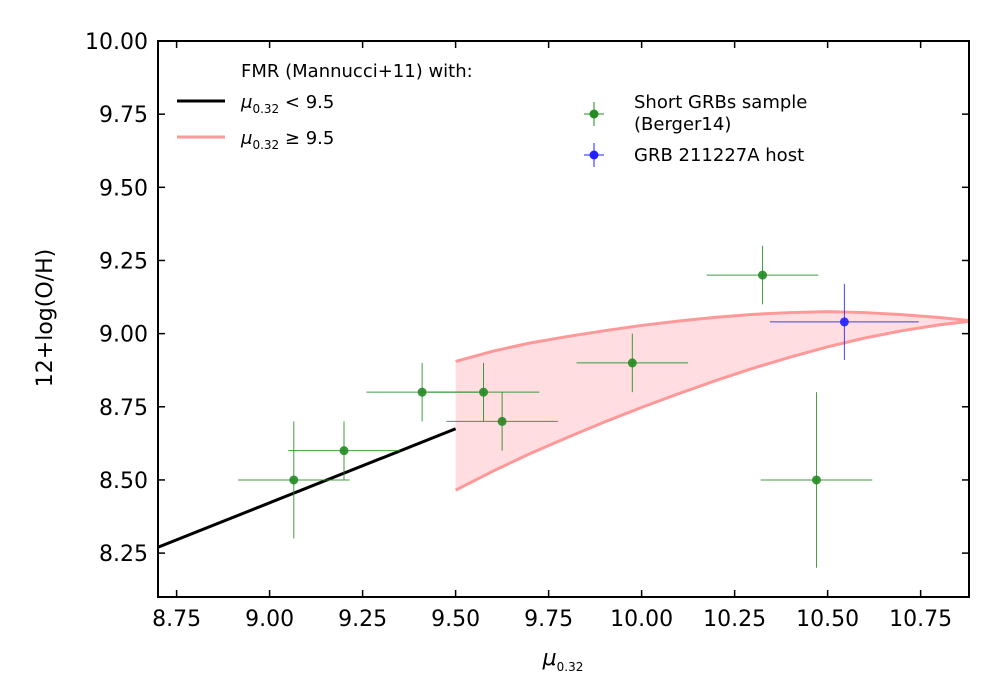  Describe the element at coordinates (116, 42) in the screenshot. I see `y-tick-label: 10.00` at that location.